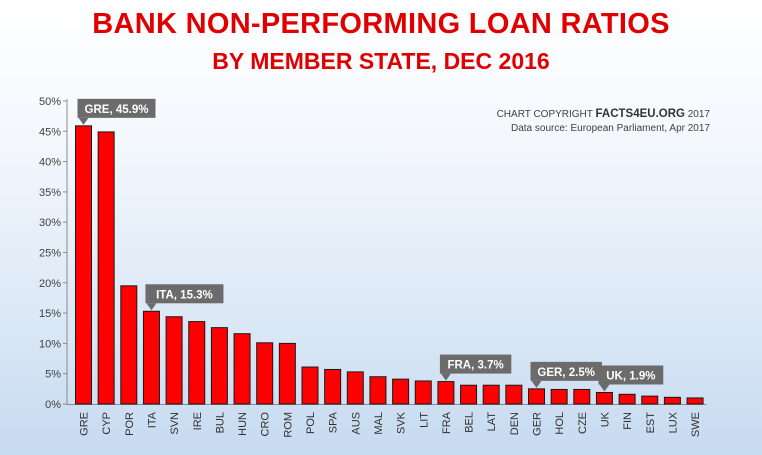  Describe the element at coordinates (583, 423) in the screenshot. I see `x-tick-label: CZE` at that location.